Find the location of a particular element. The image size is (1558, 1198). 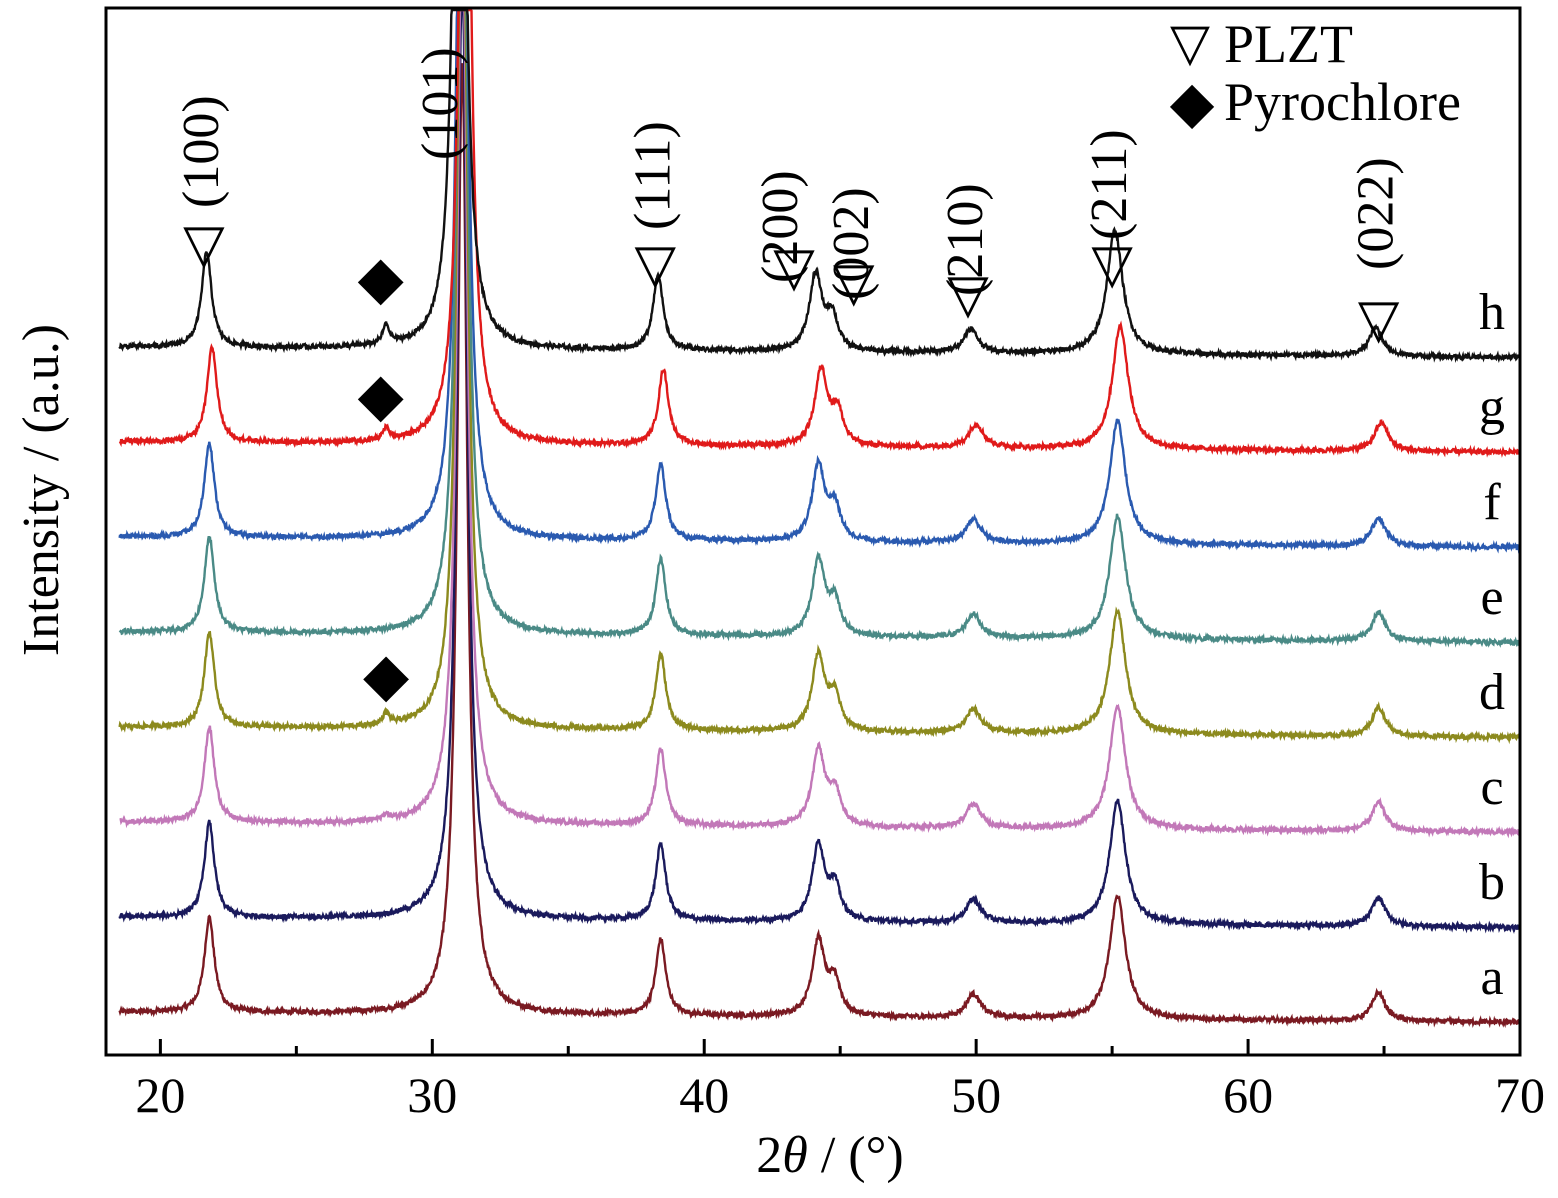

peak-label: (002) is located at coordinates (851, 243).